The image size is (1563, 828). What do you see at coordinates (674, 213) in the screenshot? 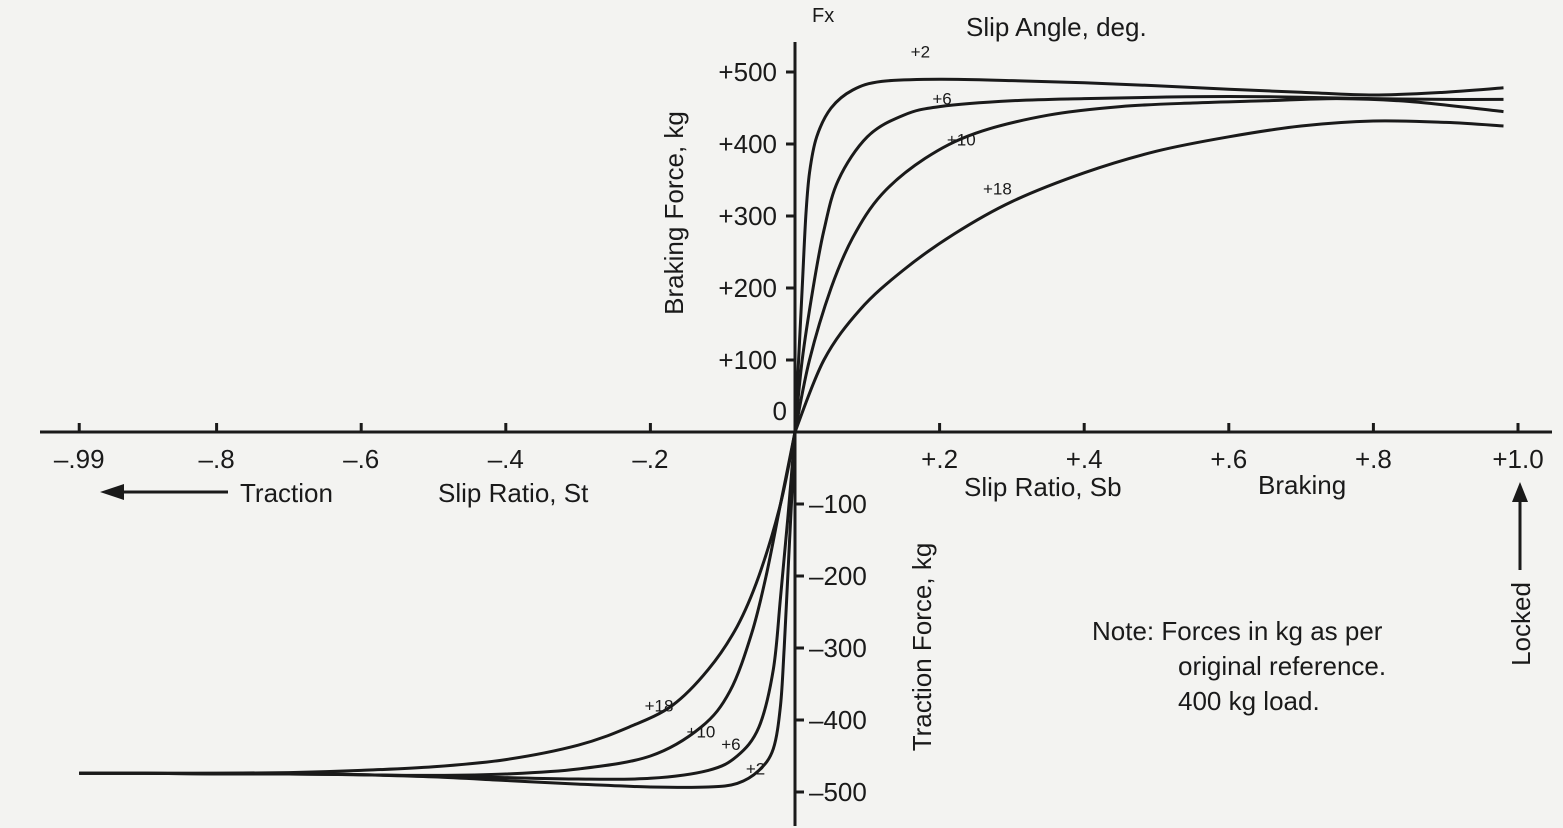
I see `braking-force-label: Braking Force, kg` at bounding box center [674, 213].